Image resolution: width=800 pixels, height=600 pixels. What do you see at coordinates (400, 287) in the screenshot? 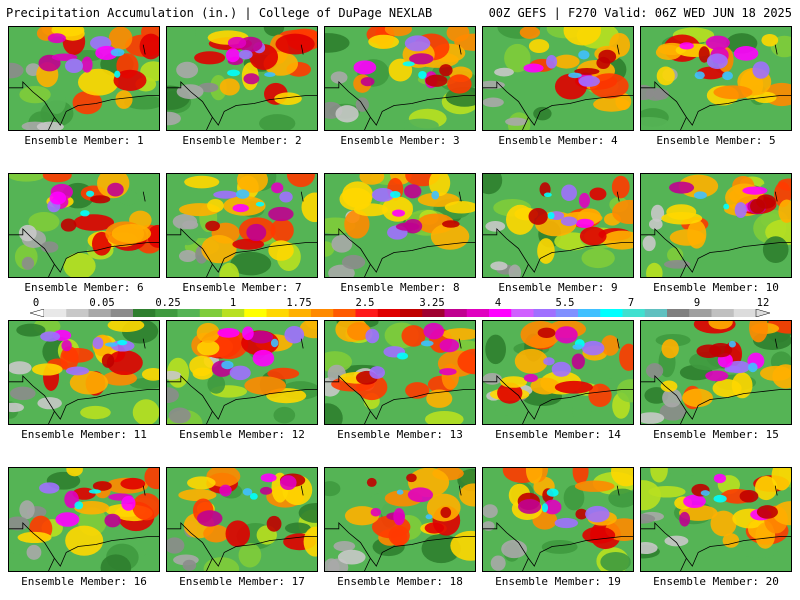
I see `ensemble-member-label: Ensemble Member: 8` at bounding box center [400, 287].